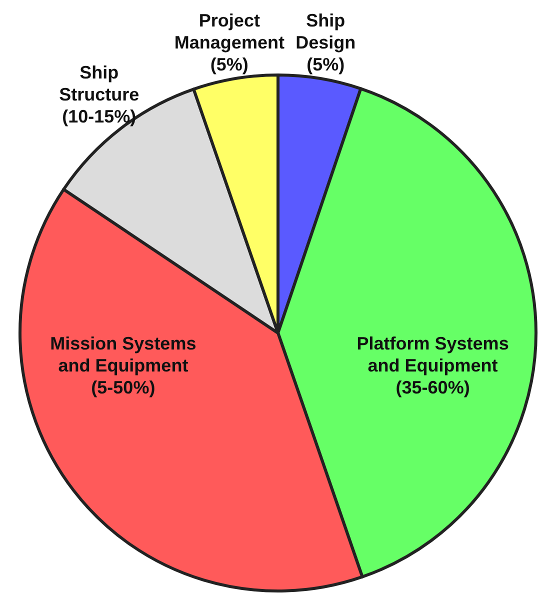 This screenshot has height=593, width=556. Describe the element at coordinates (123, 366) in the screenshot. I see `slice-label: Mission Systems and Equipment (5-50%)` at that location.